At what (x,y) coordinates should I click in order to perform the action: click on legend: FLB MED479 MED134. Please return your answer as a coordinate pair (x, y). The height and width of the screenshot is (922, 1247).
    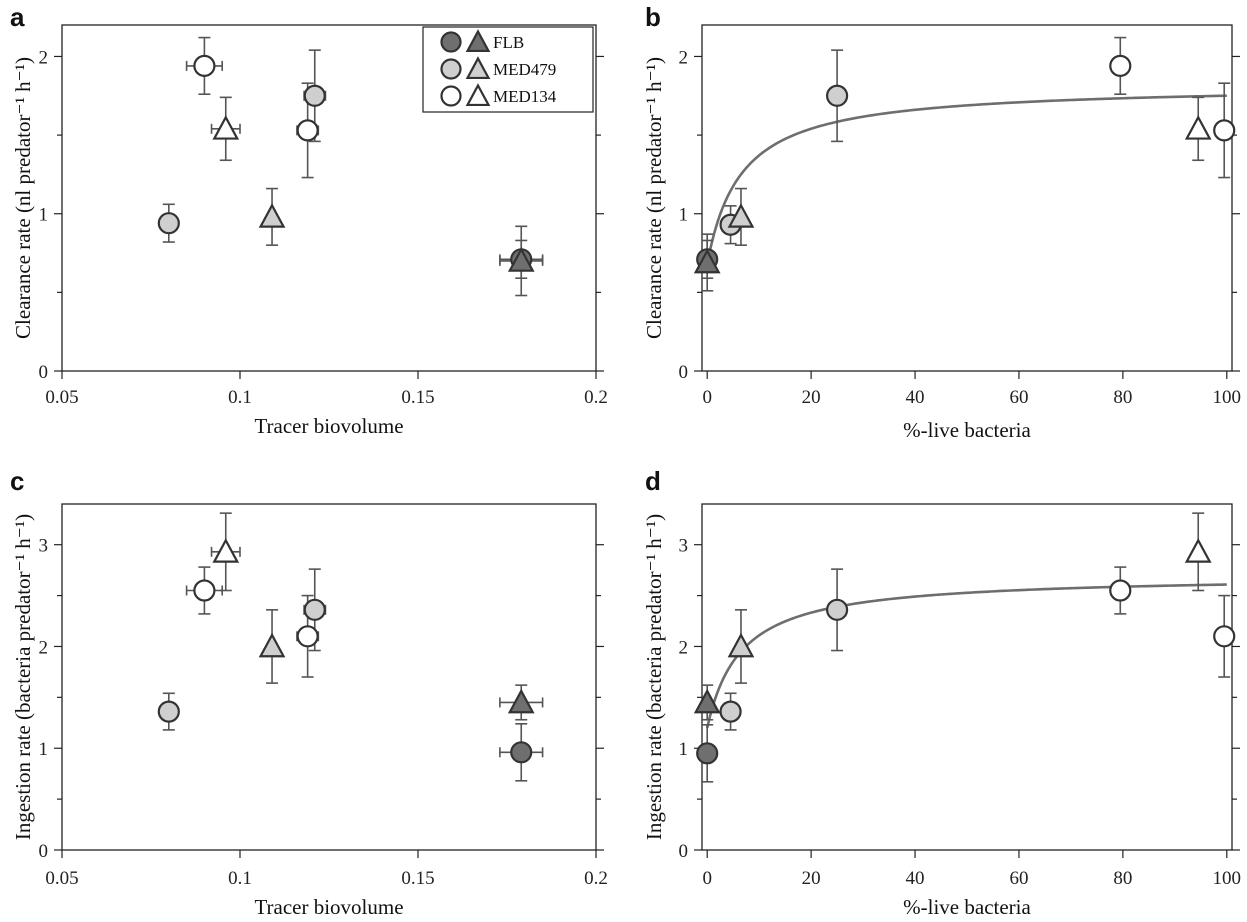
    Looking at the image, I should click on (508, 69).